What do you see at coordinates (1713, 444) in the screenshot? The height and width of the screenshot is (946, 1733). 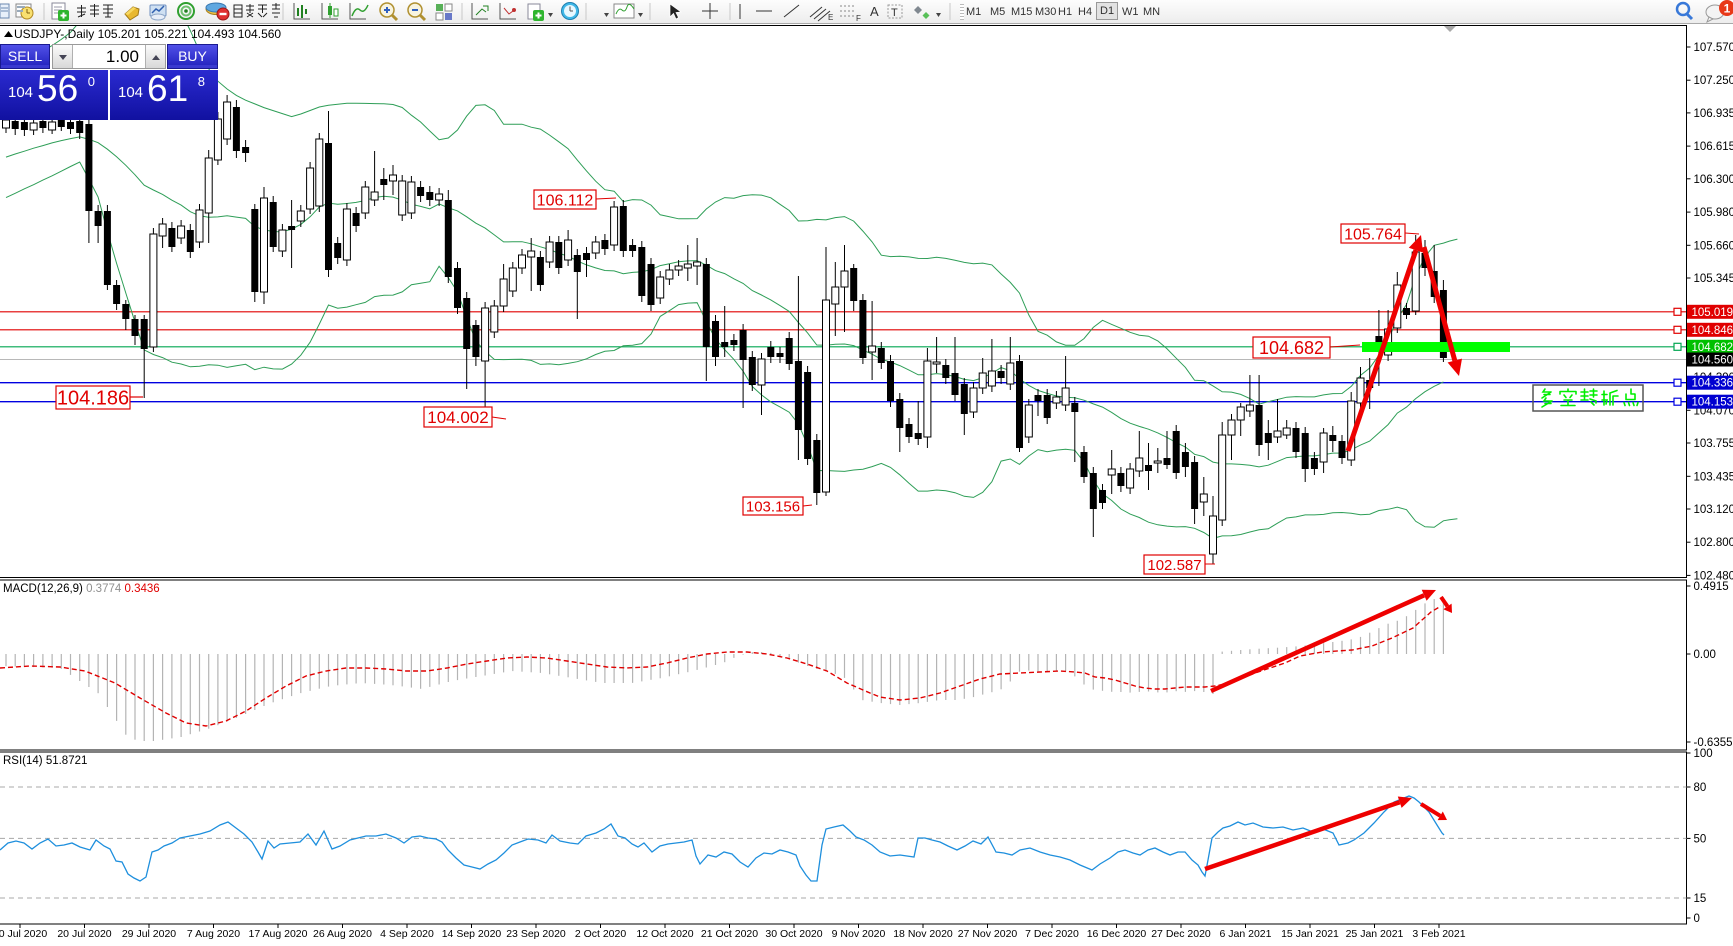 I see `svg-text: 103.755` at bounding box center [1713, 444].